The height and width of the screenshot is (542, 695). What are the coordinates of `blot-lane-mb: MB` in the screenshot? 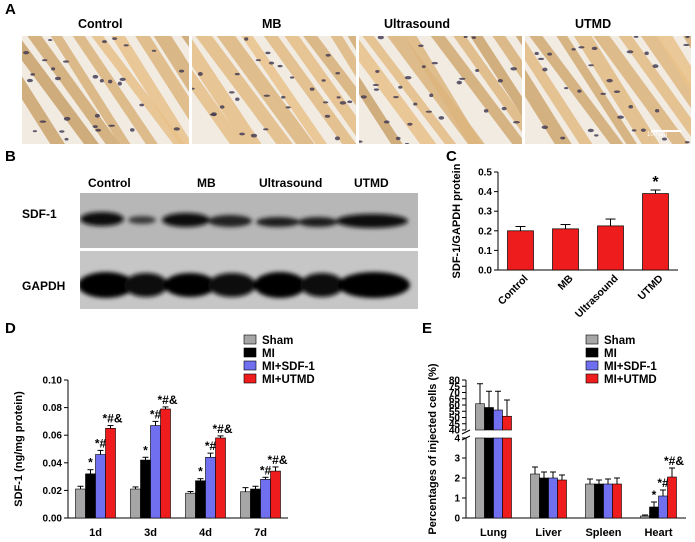 It's located at (206, 183).